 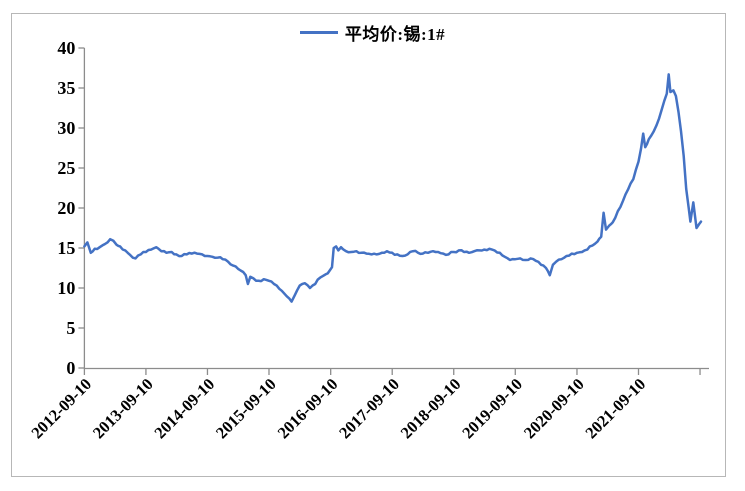 I want to click on x-tick-label: 2016-09-10, so click(x=308, y=408).